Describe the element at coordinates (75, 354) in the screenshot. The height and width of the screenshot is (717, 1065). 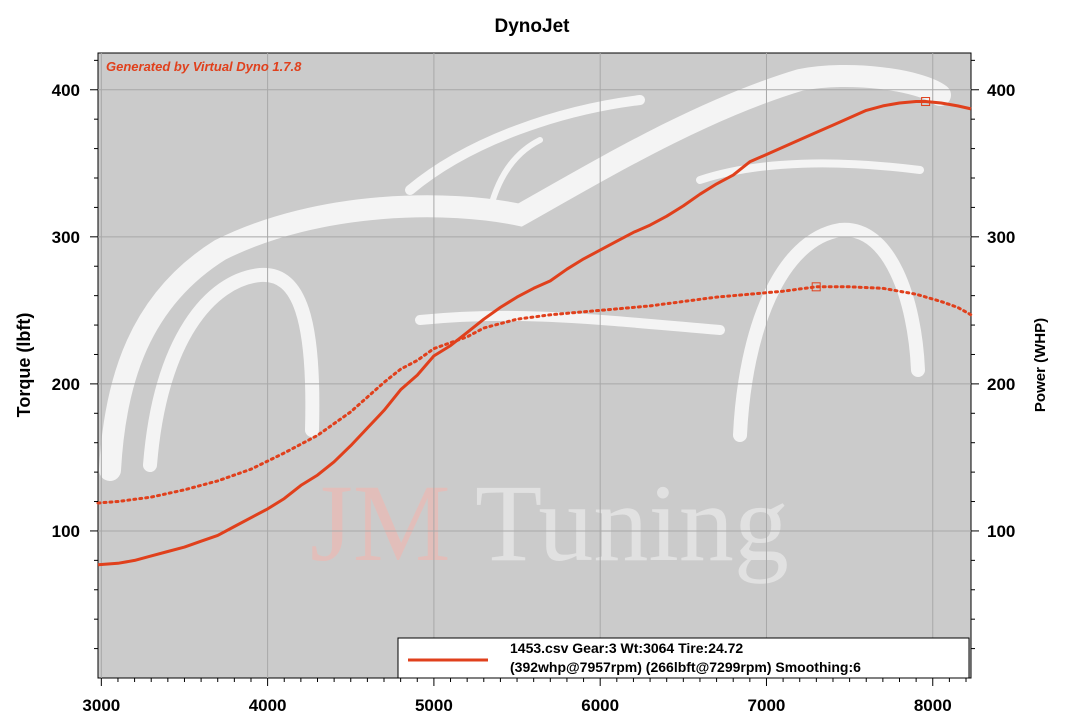
I see `y-axis-left-ticks: 100 200 300 400` at that location.